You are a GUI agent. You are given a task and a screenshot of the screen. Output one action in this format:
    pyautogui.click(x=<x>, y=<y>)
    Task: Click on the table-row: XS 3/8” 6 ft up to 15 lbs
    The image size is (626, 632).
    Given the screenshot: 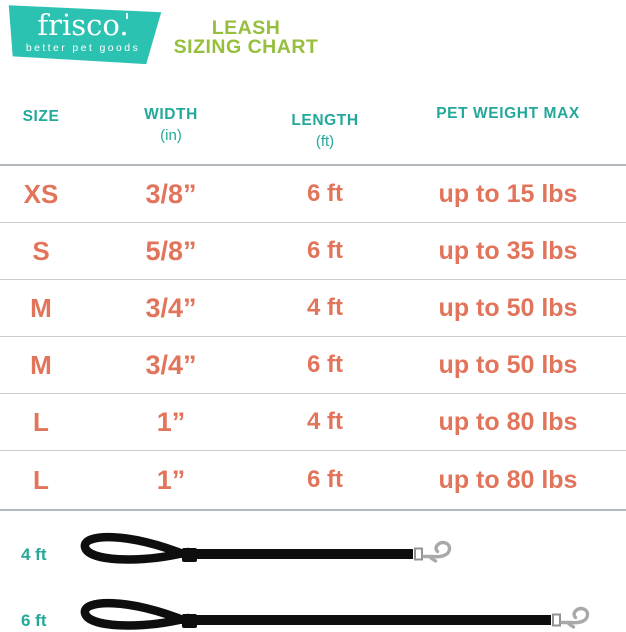 What is the action you would take?
    pyautogui.click(x=313, y=194)
    